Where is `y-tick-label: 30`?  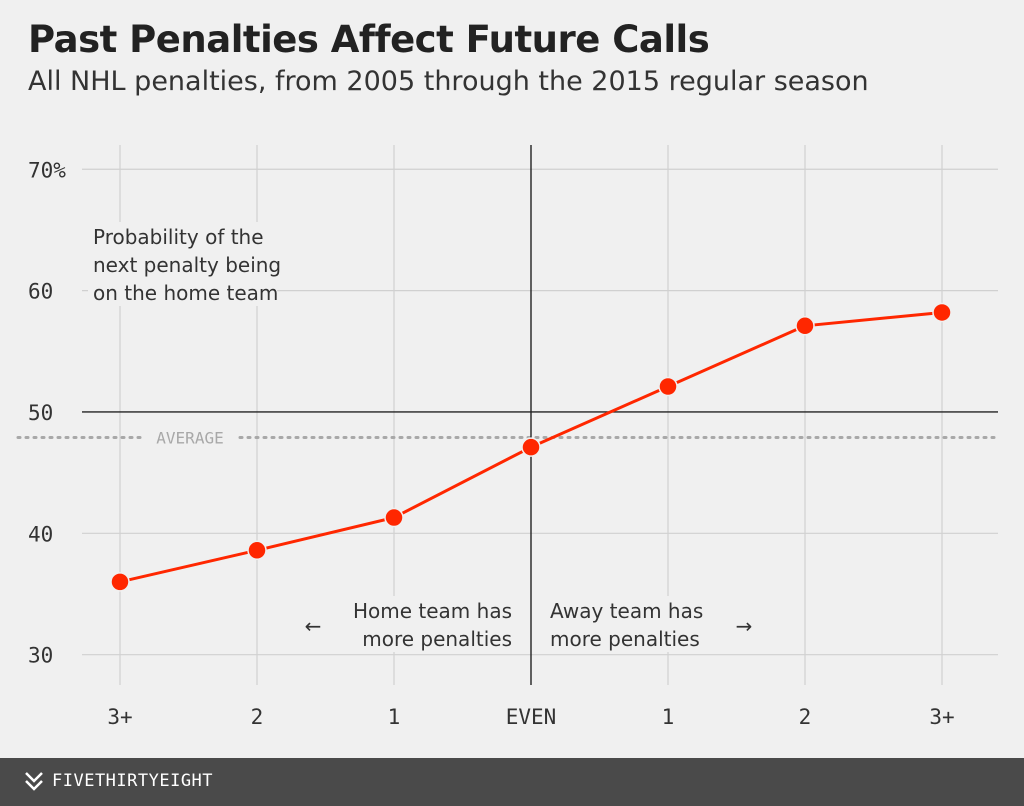 y-tick-label: 30 is located at coordinates (40, 656).